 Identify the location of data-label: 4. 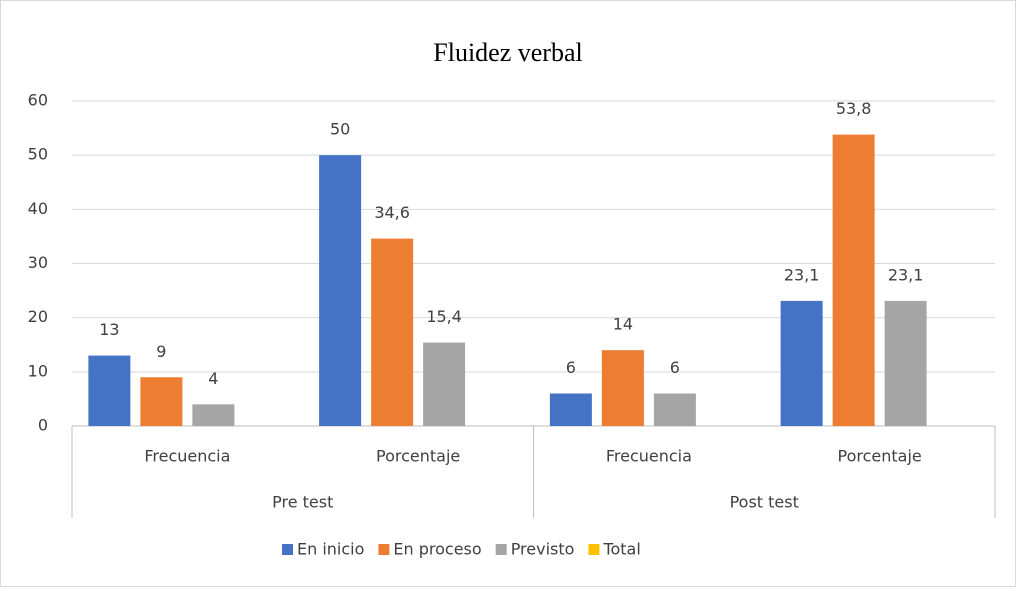
(213, 378).